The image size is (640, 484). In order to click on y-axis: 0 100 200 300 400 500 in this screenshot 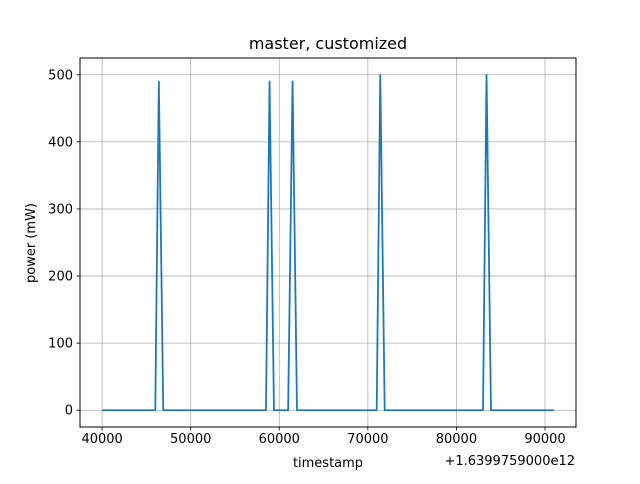, I will do `click(64, 243)`.